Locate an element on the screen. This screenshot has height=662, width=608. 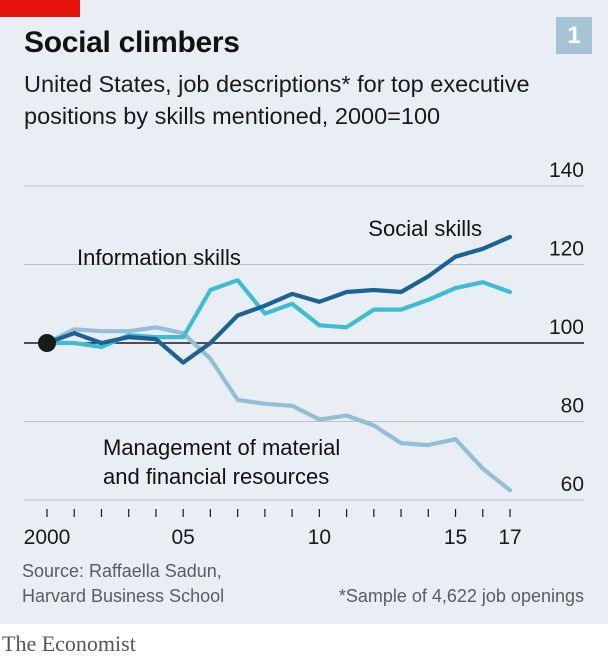
x-tick-label-2000: 2000 is located at coordinates (47, 537).